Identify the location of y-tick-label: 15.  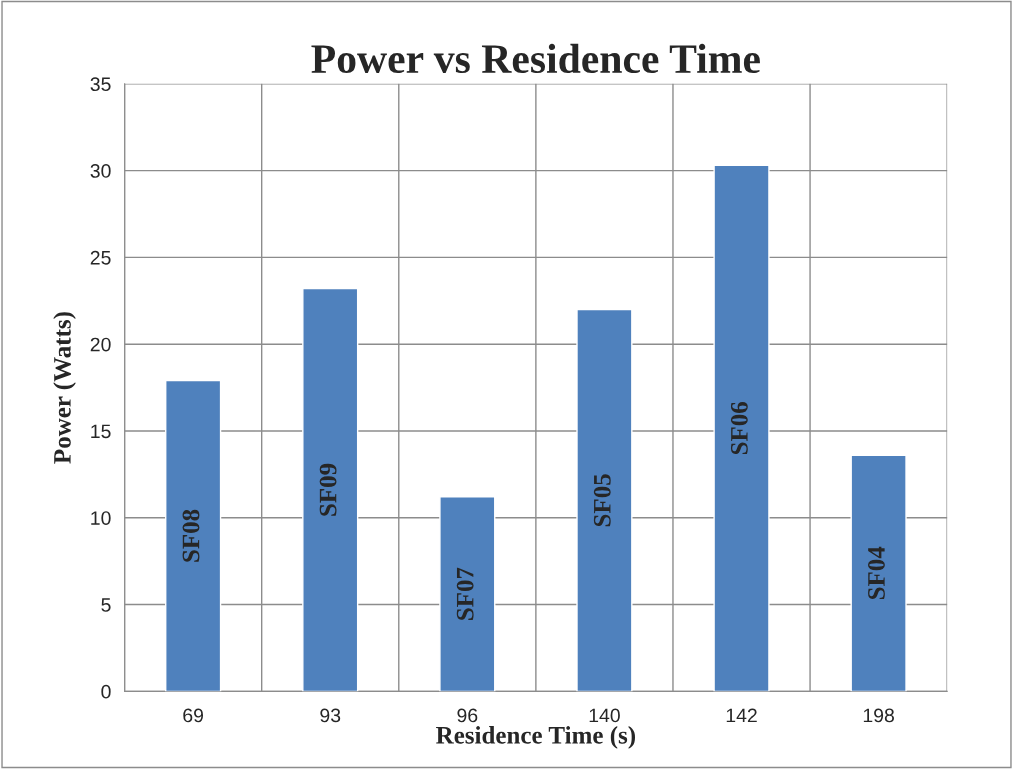
(101, 431).